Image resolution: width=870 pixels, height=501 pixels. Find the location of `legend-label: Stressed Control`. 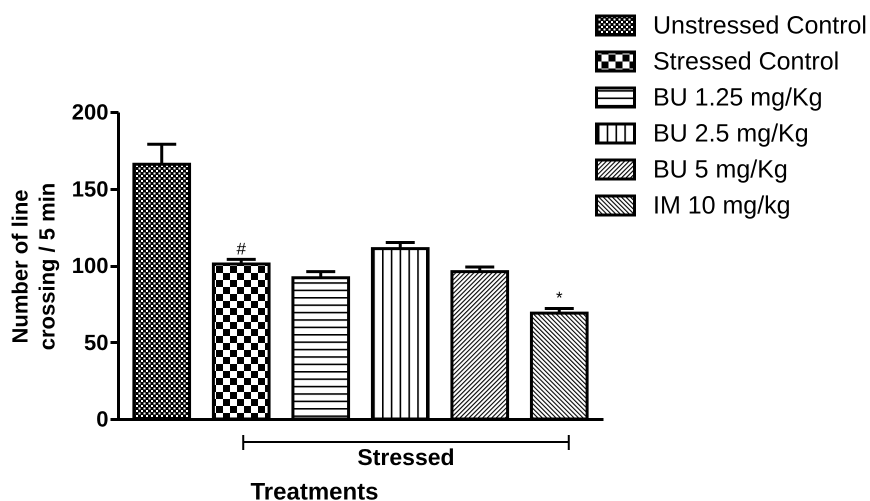

legend-label: Stressed Control is located at coordinates (746, 62).